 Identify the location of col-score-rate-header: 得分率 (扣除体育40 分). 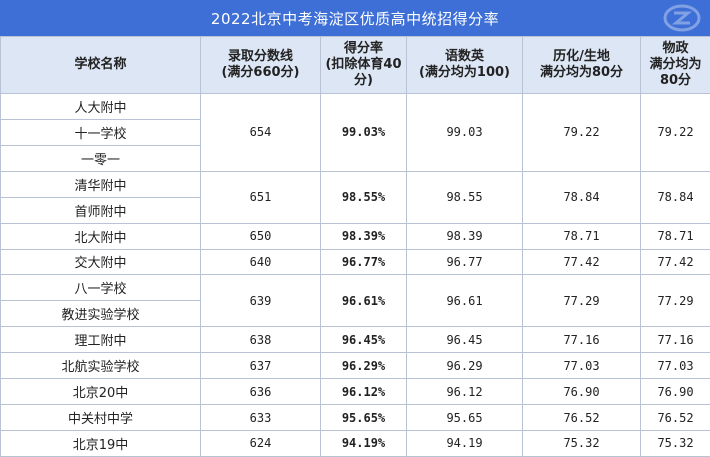
(363, 65).